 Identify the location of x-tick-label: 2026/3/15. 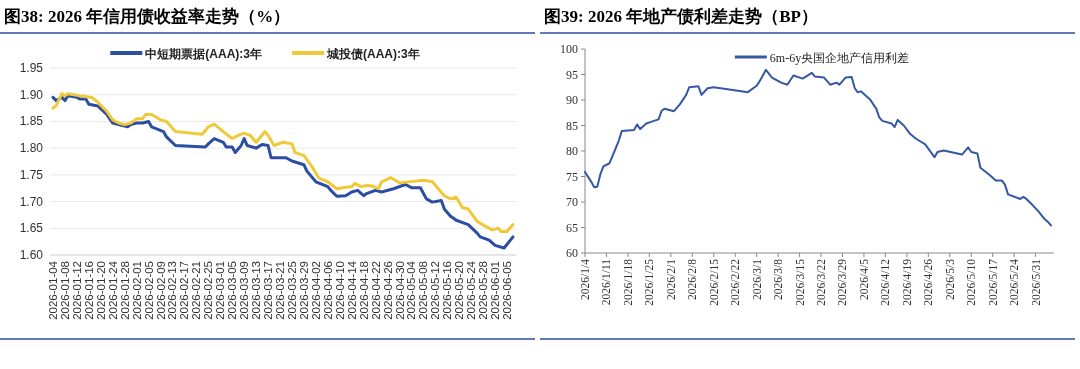
(799, 282).